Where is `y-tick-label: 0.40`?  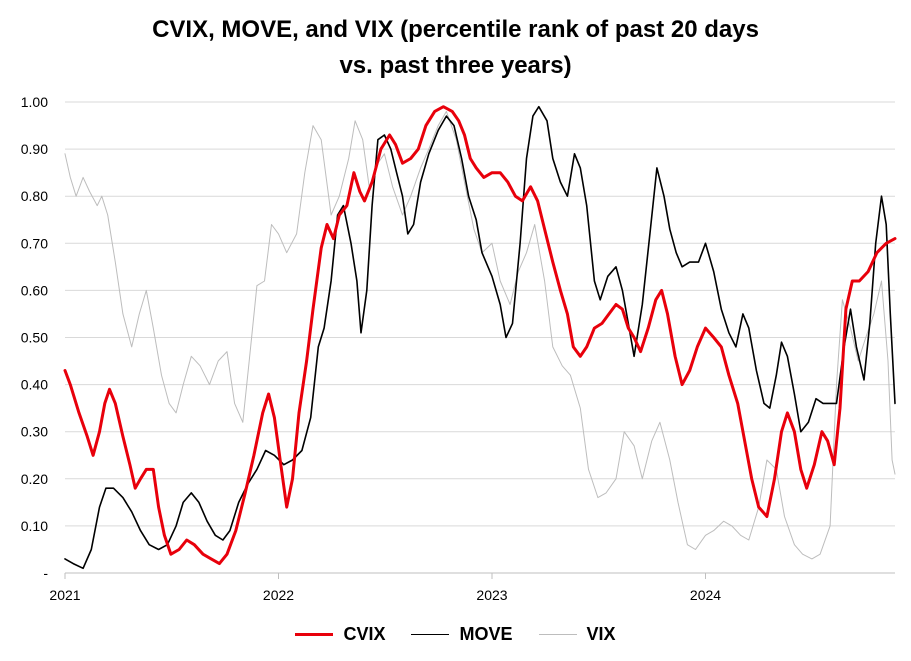 y-tick-label: 0.40 is located at coordinates (34, 385).